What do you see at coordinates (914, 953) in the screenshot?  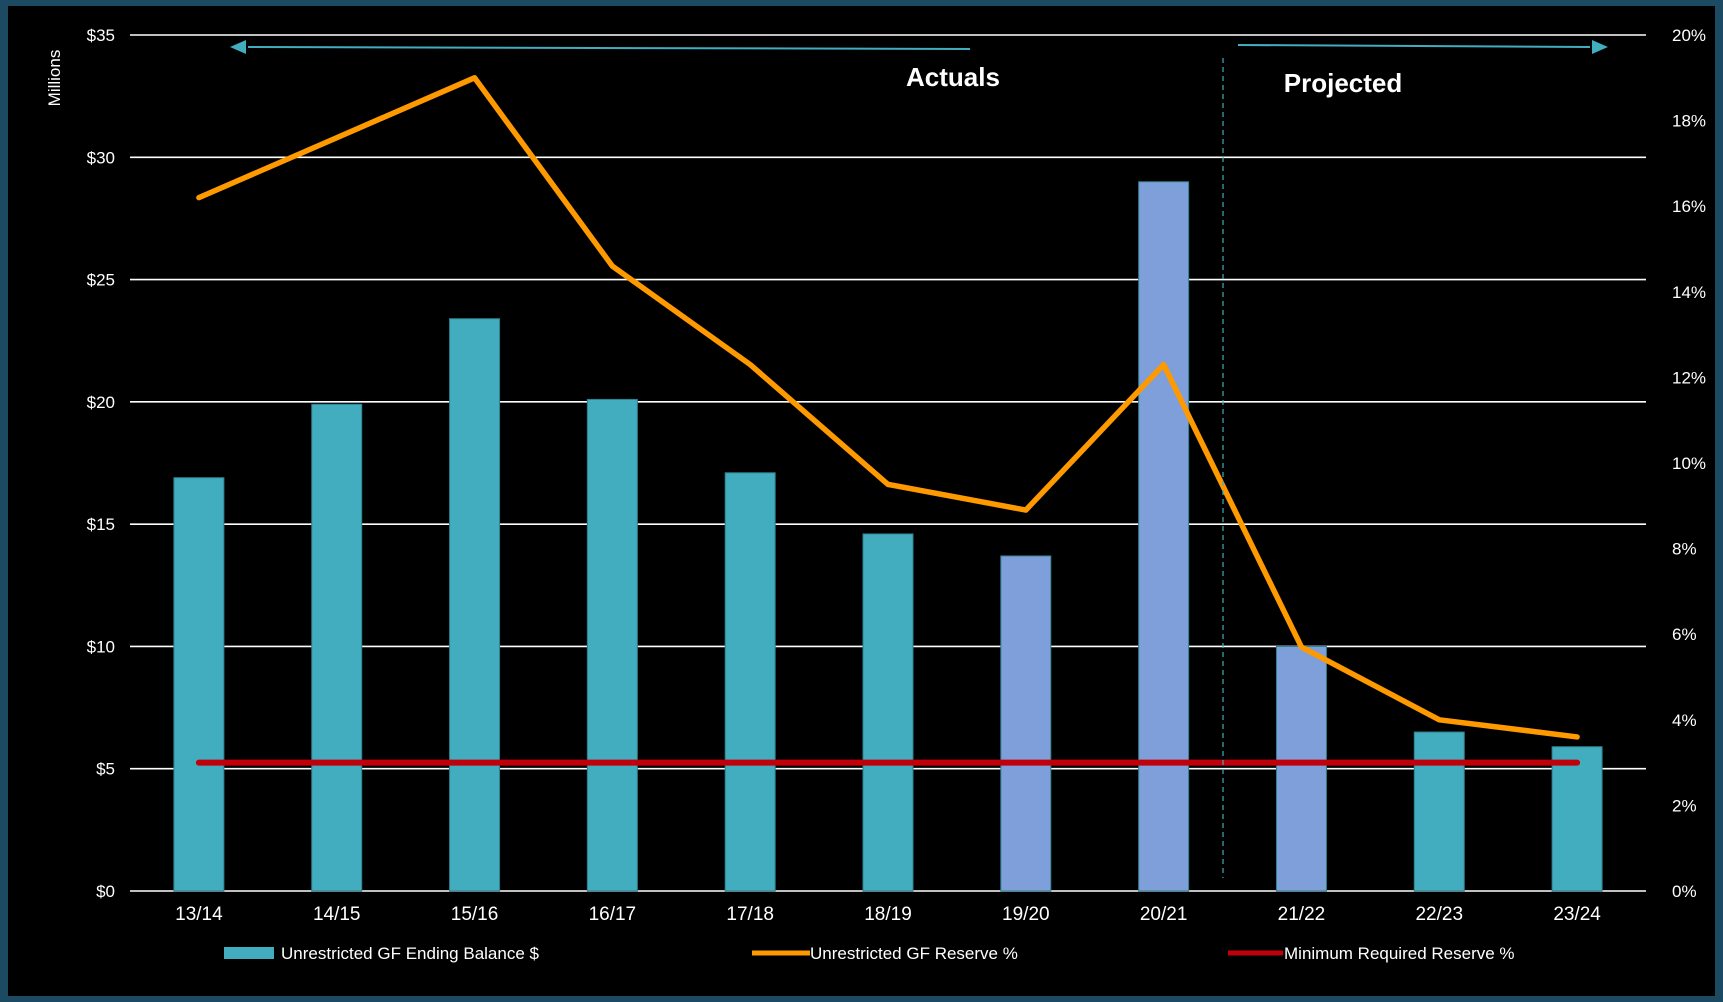 I see `legend-label-reserve-pct: Unrestricted GF Reserve %` at bounding box center [914, 953].